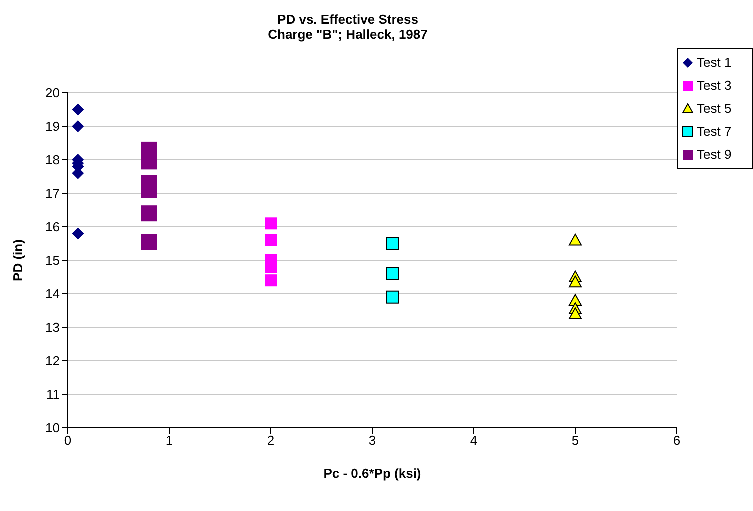 Image resolution: width=753 pixels, height=511 pixels. What do you see at coordinates (53, 126) in the screenshot?
I see `y-tick-label: 19` at bounding box center [53, 126].